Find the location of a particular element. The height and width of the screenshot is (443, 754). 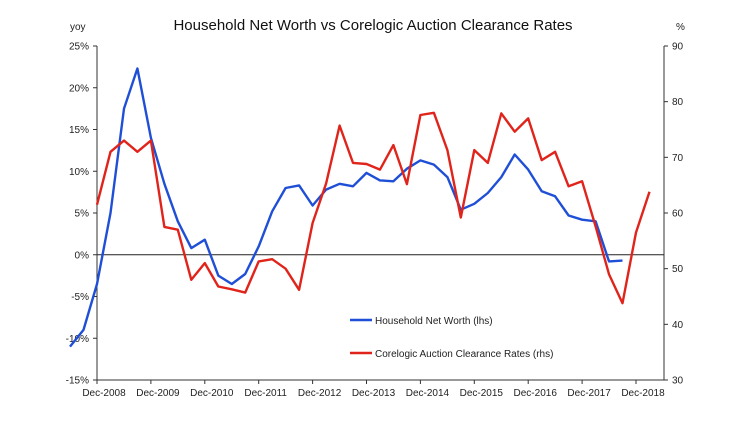

x-tick-label: Dec-2009 is located at coordinates (158, 393).